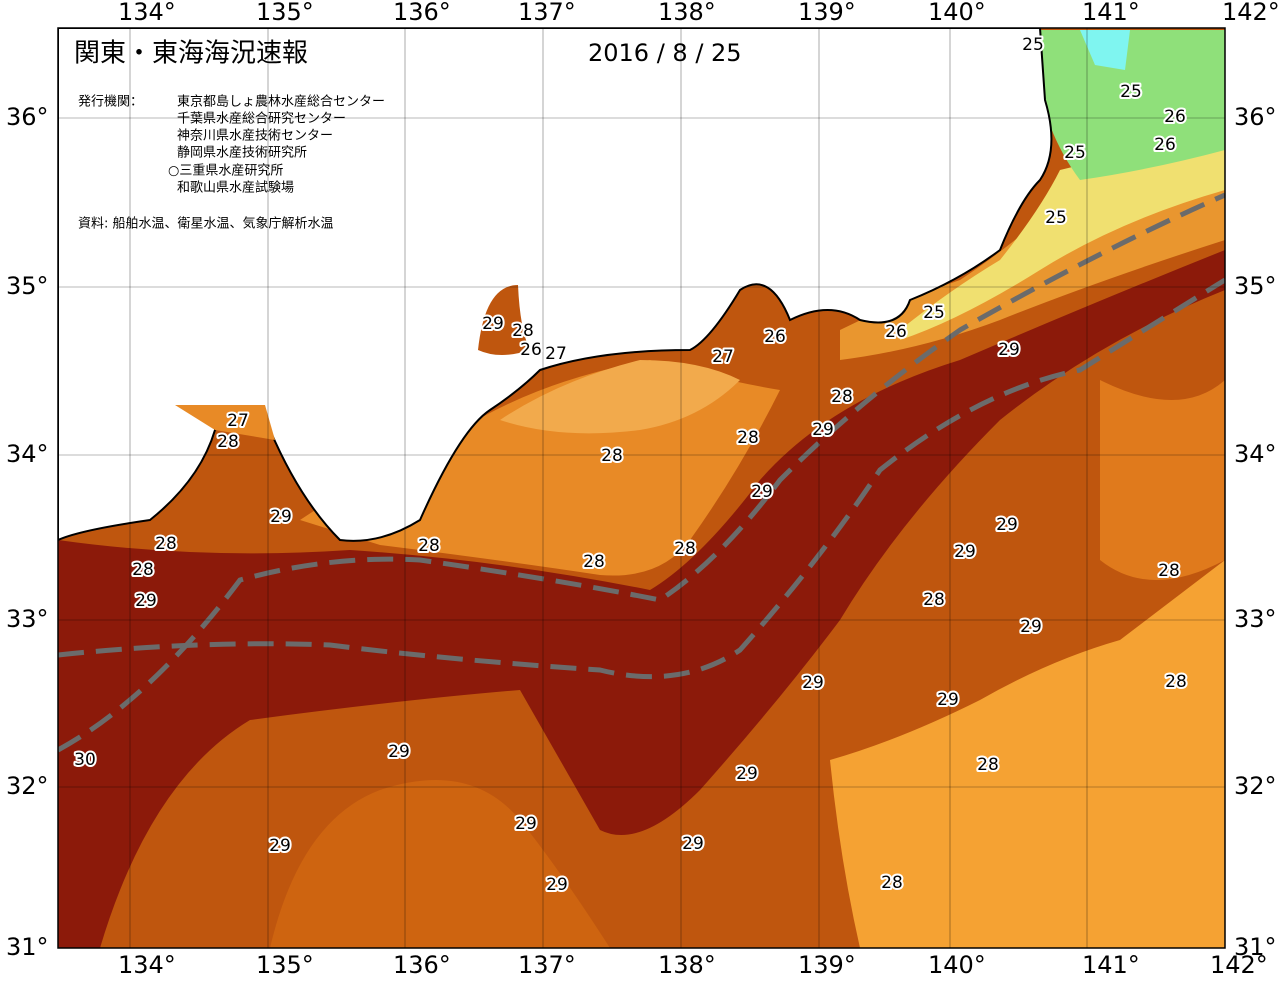 Image resolution: width=1280 pixels, height=984 pixels. What do you see at coordinates (206, 224) in the screenshot?
I see `source: 資料: 船舶水温、衛星水温、気象庁解析水温` at bounding box center [206, 224].